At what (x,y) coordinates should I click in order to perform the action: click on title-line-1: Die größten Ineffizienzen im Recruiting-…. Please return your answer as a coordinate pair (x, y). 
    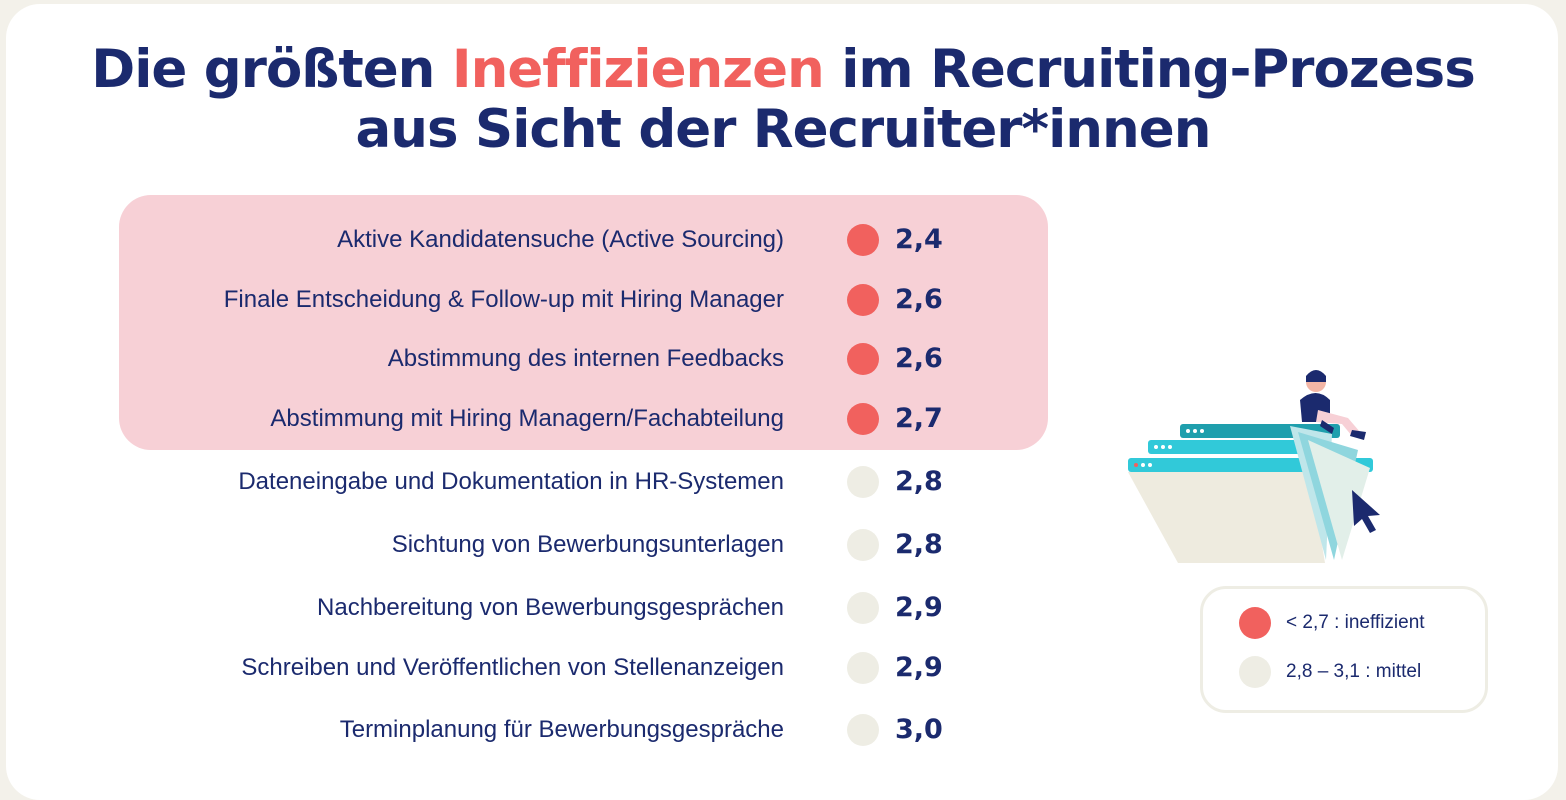
    Looking at the image, I should click on (783, 70).